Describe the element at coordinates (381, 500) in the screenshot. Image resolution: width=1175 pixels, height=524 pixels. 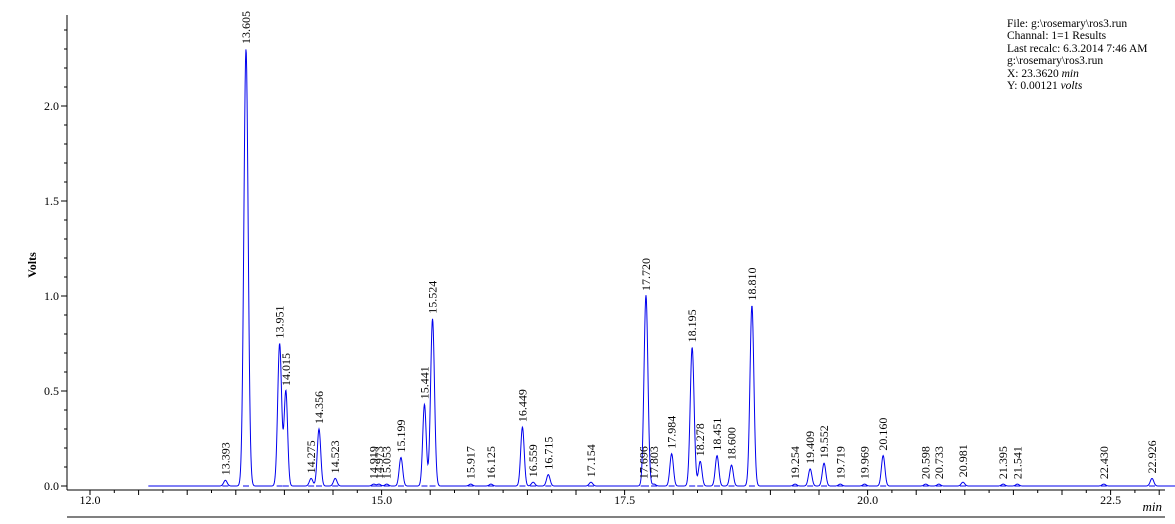
I see `x-tick-label: 15.0` at that location.